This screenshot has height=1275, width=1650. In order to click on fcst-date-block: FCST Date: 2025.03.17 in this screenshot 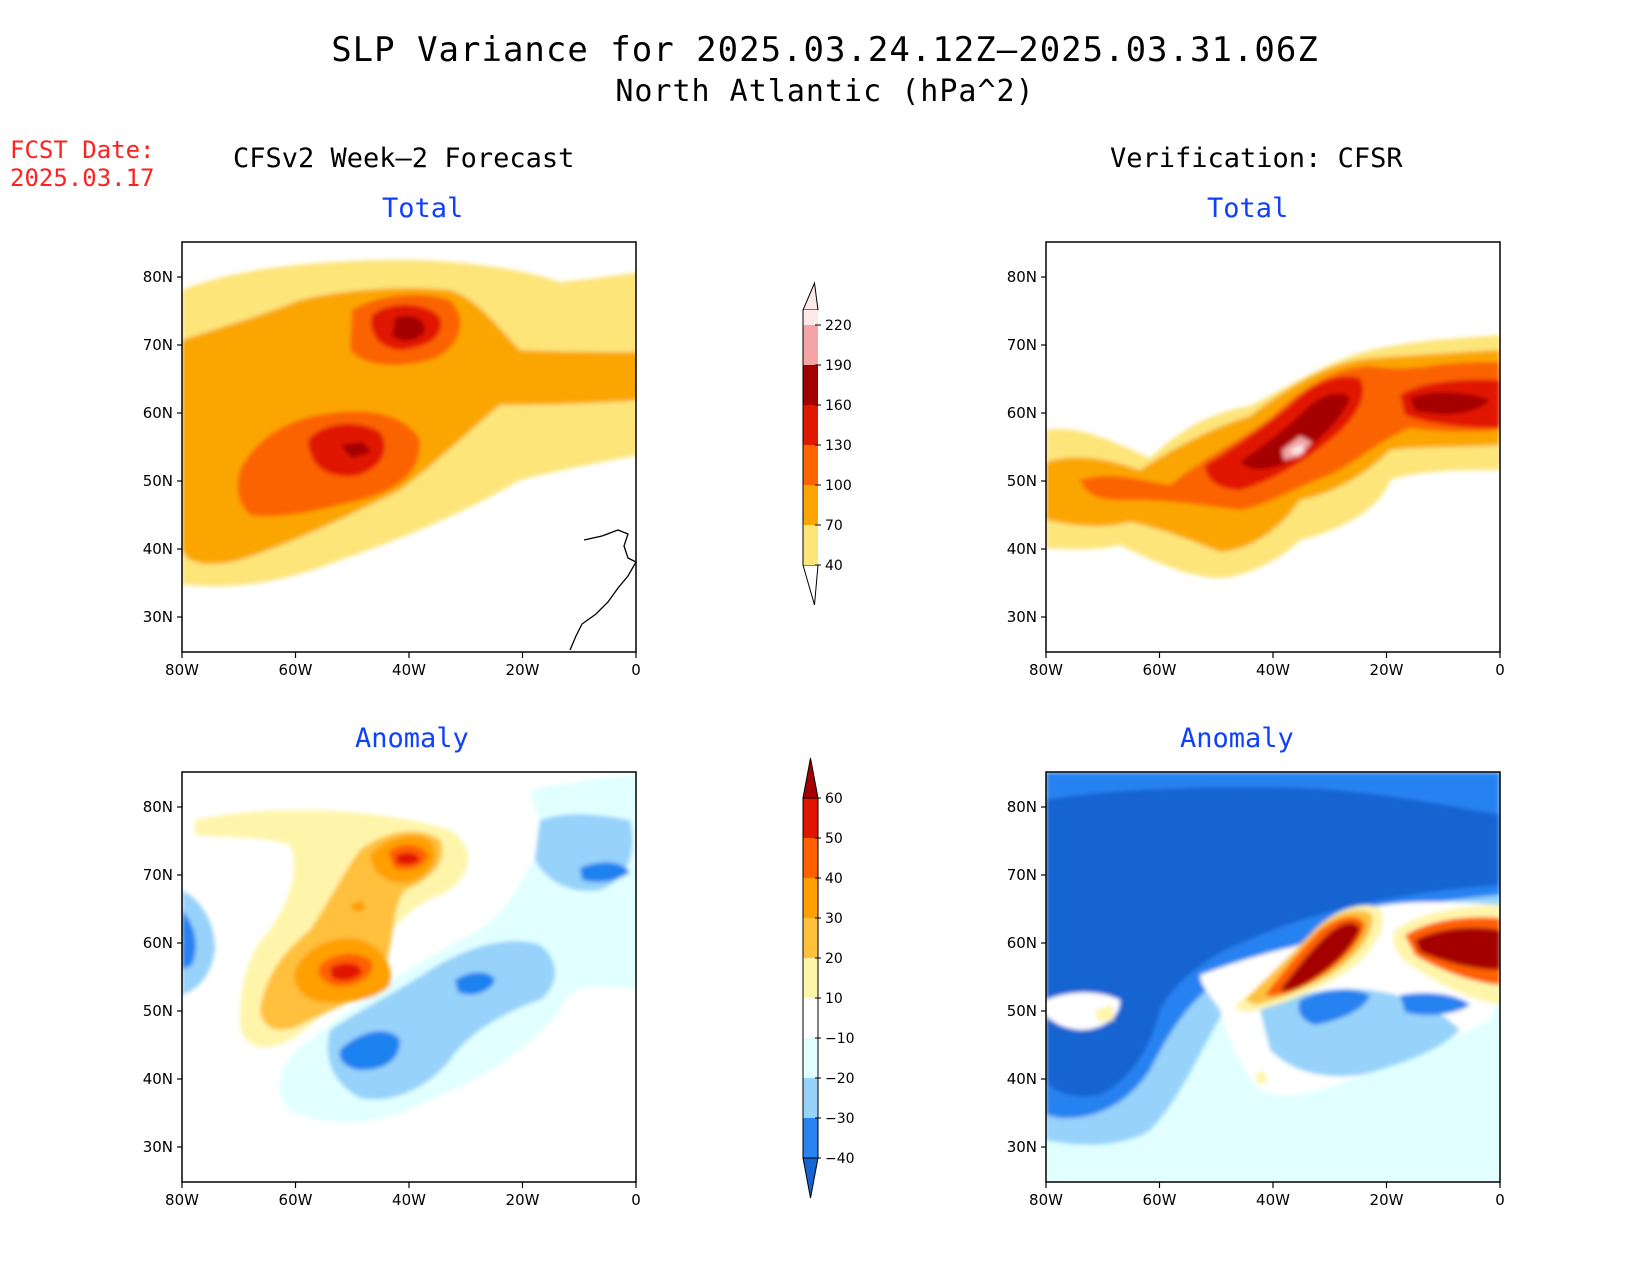, I will do `click(82, 164)`.